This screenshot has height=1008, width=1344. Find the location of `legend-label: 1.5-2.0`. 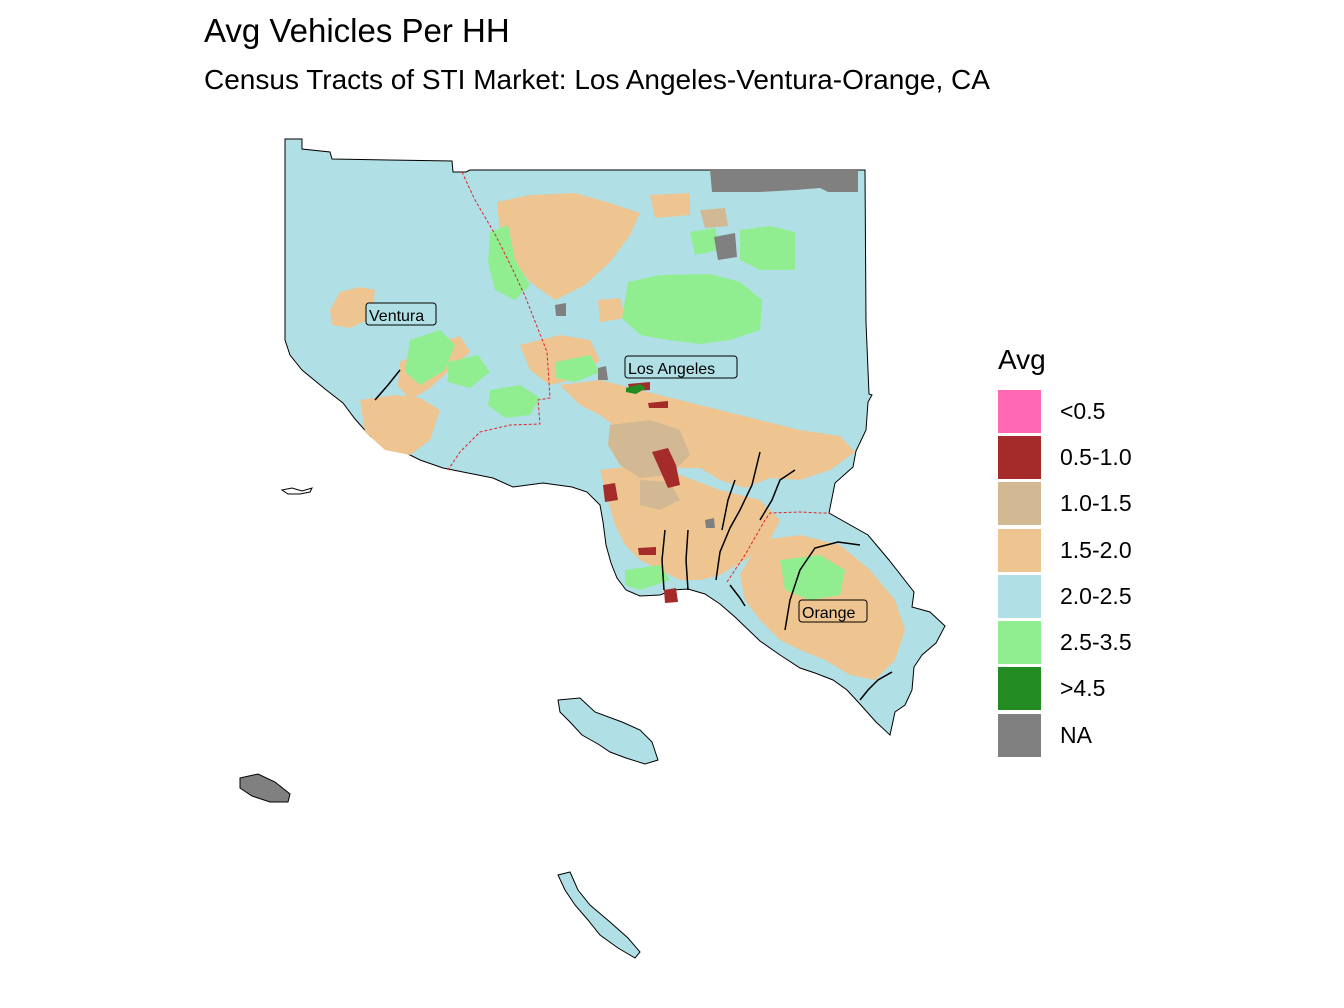

legend-label: 1.5-2.0 is located at coordinates (1096, 549).